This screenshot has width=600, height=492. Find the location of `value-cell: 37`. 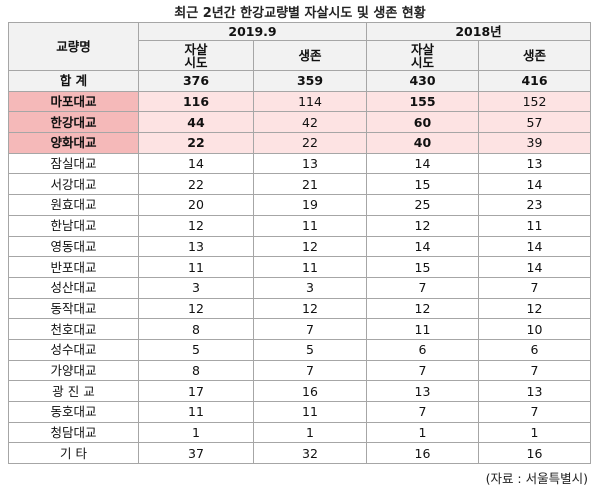

value-cell: 37 is located at coordinates (196, 453).